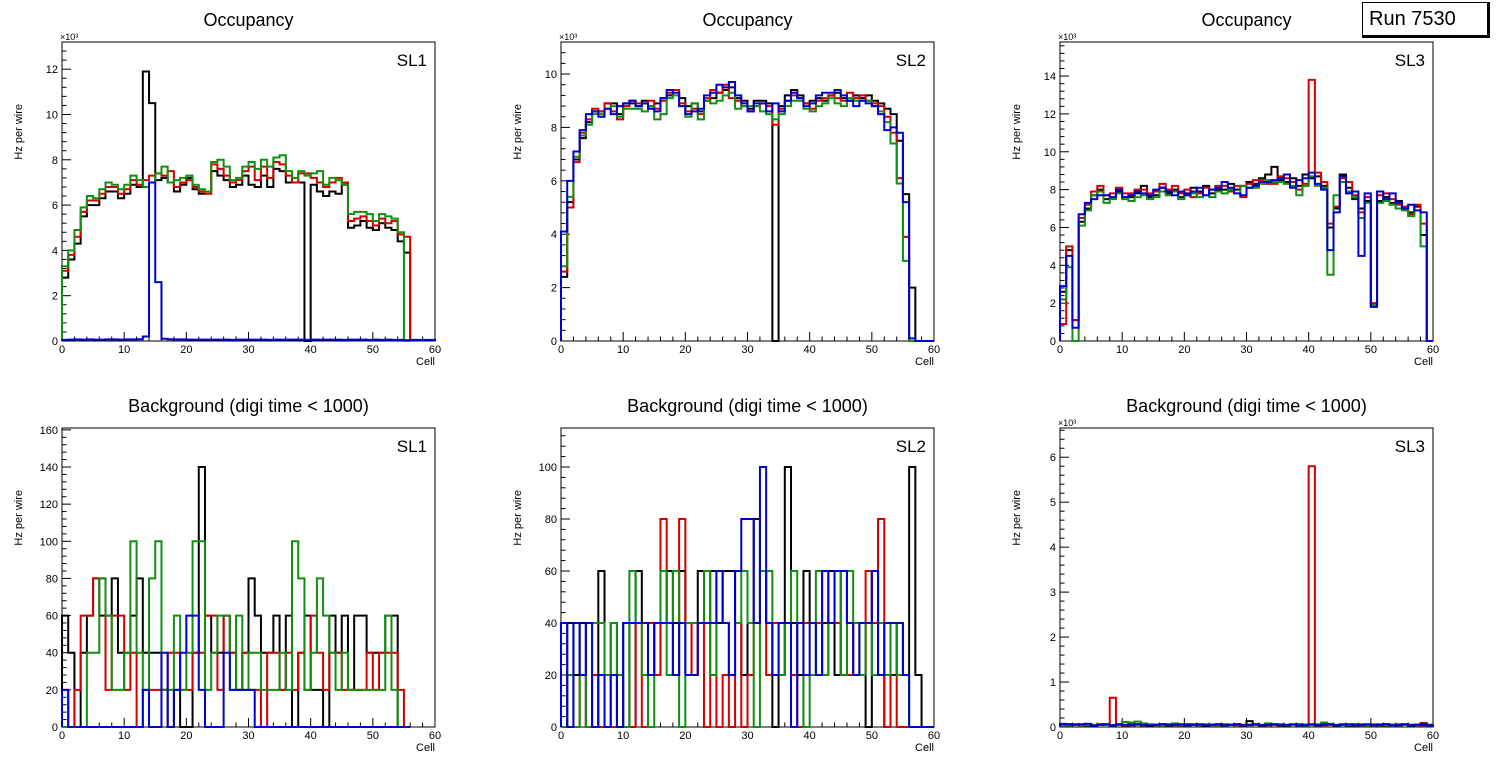 This screenshot has width=1496, height=772. I want to click on y-exponent-label: ×10³, so click(69, 37).